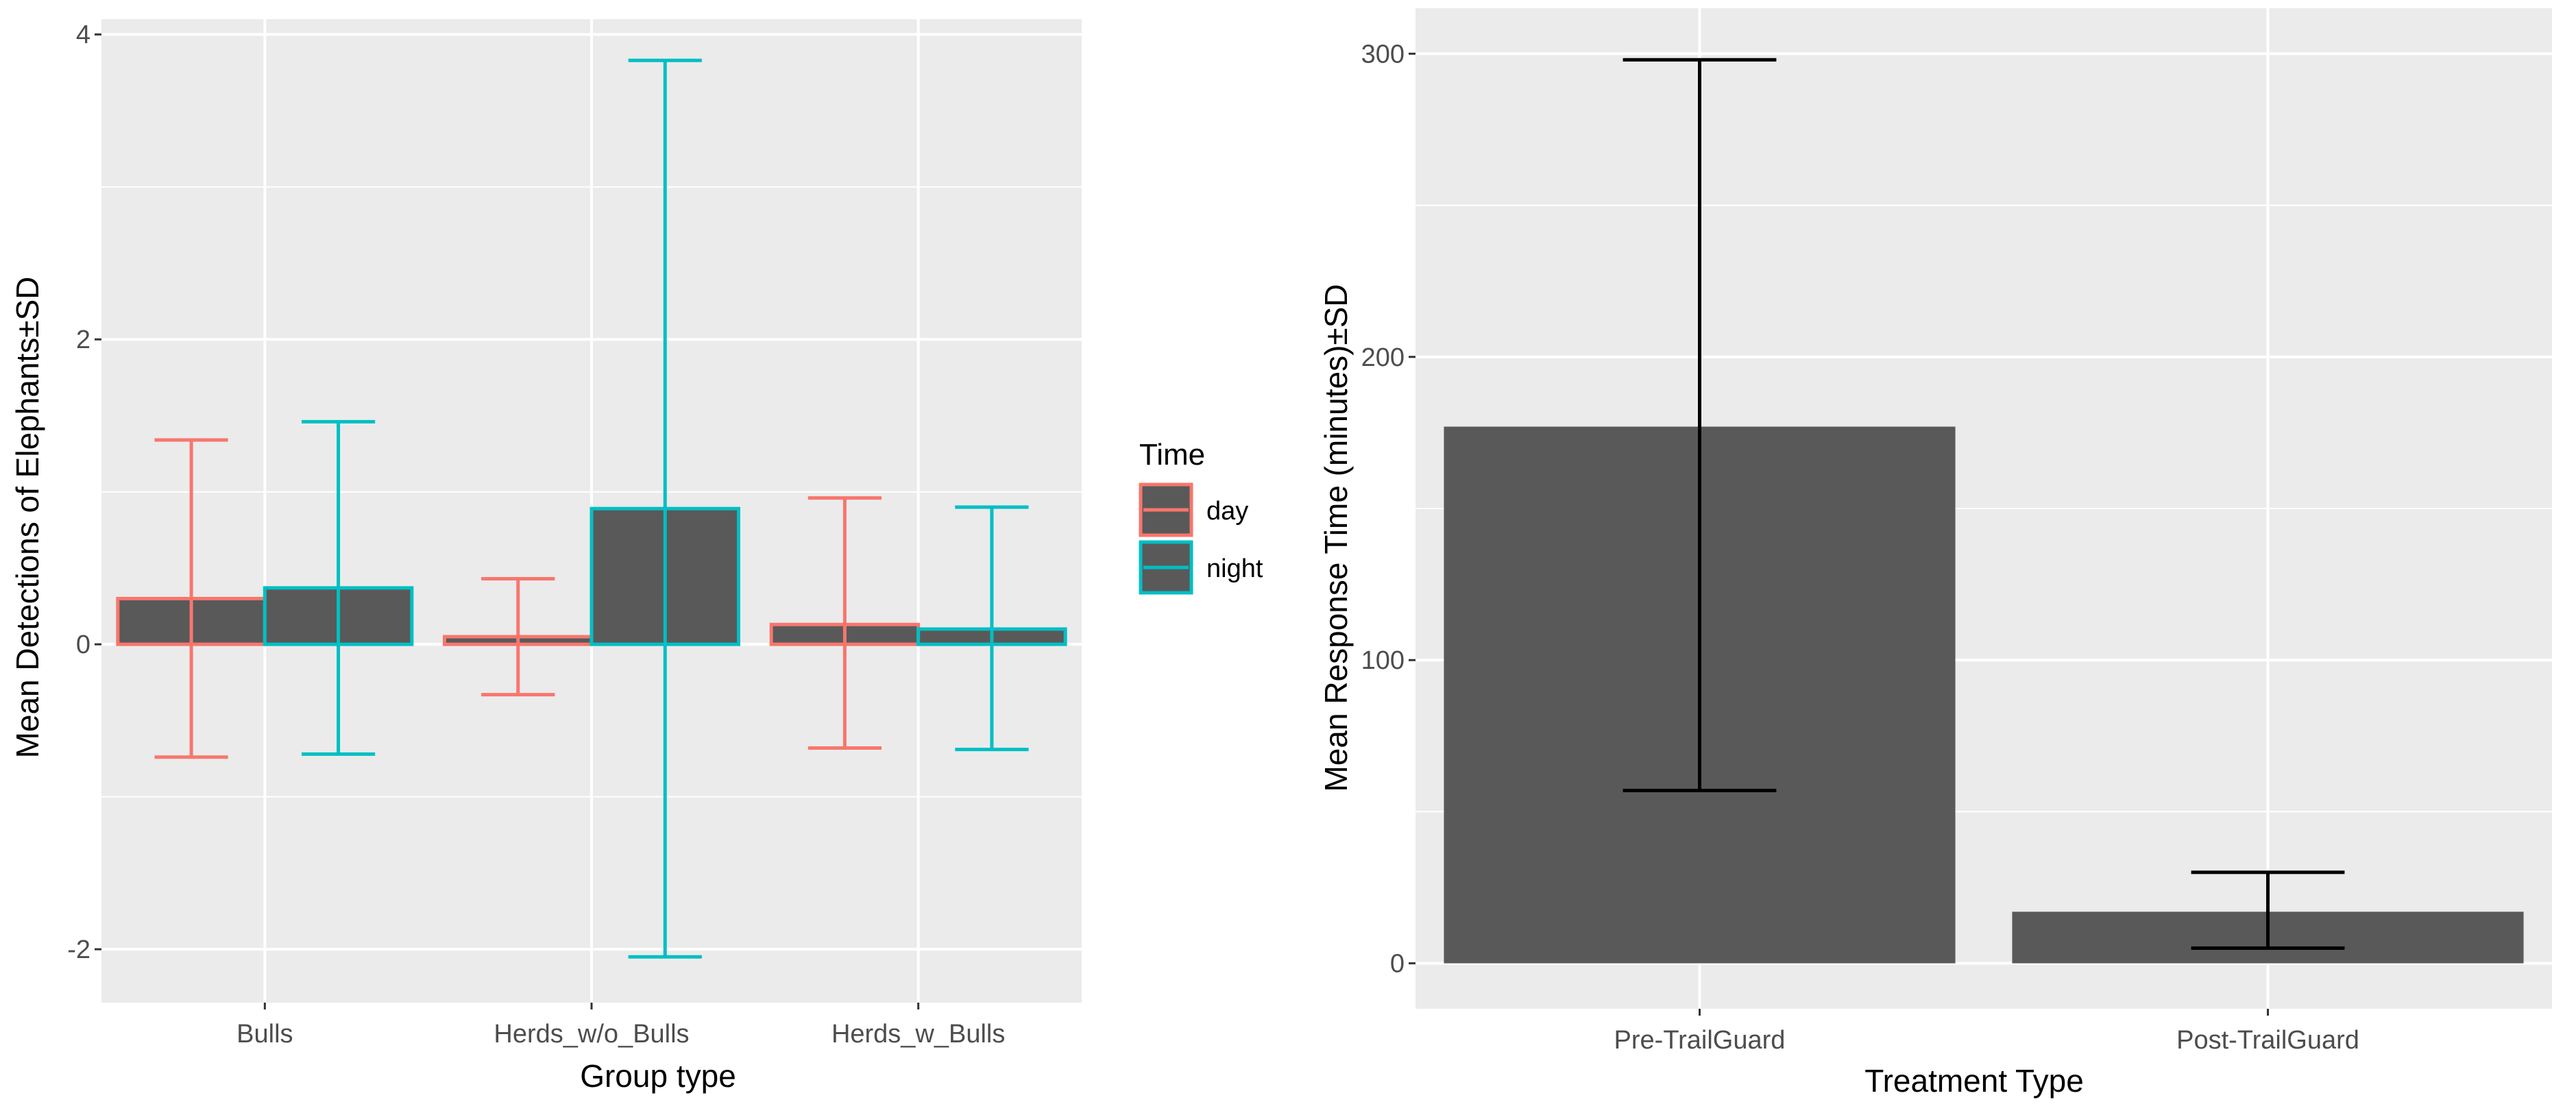  I want to click on error-bar-night-bulls, so click(338, 587).